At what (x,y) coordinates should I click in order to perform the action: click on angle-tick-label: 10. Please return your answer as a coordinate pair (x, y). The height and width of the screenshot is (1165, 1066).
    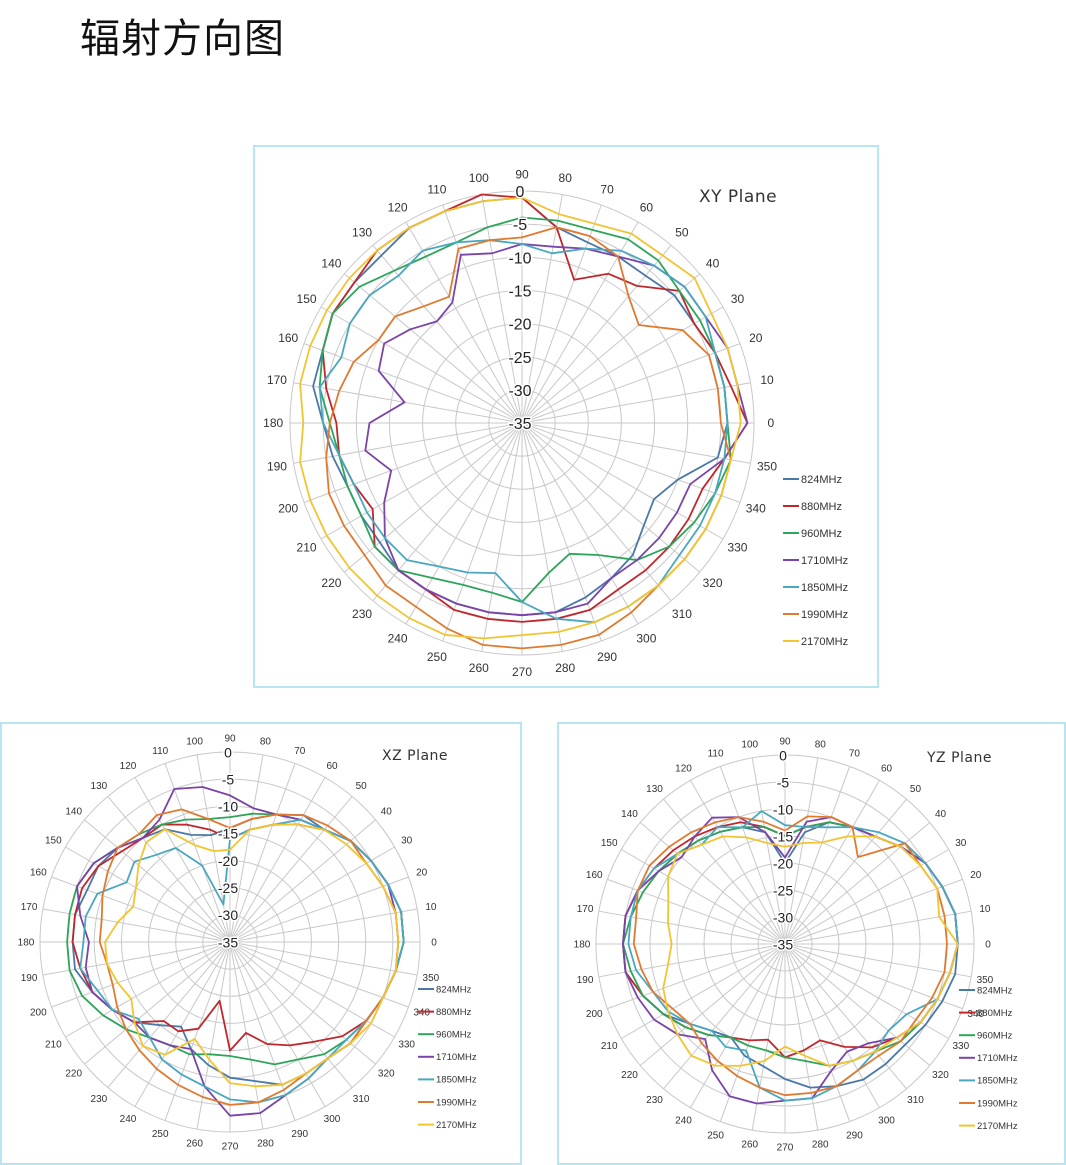
    Looking at the image, I should click on (431, 907).